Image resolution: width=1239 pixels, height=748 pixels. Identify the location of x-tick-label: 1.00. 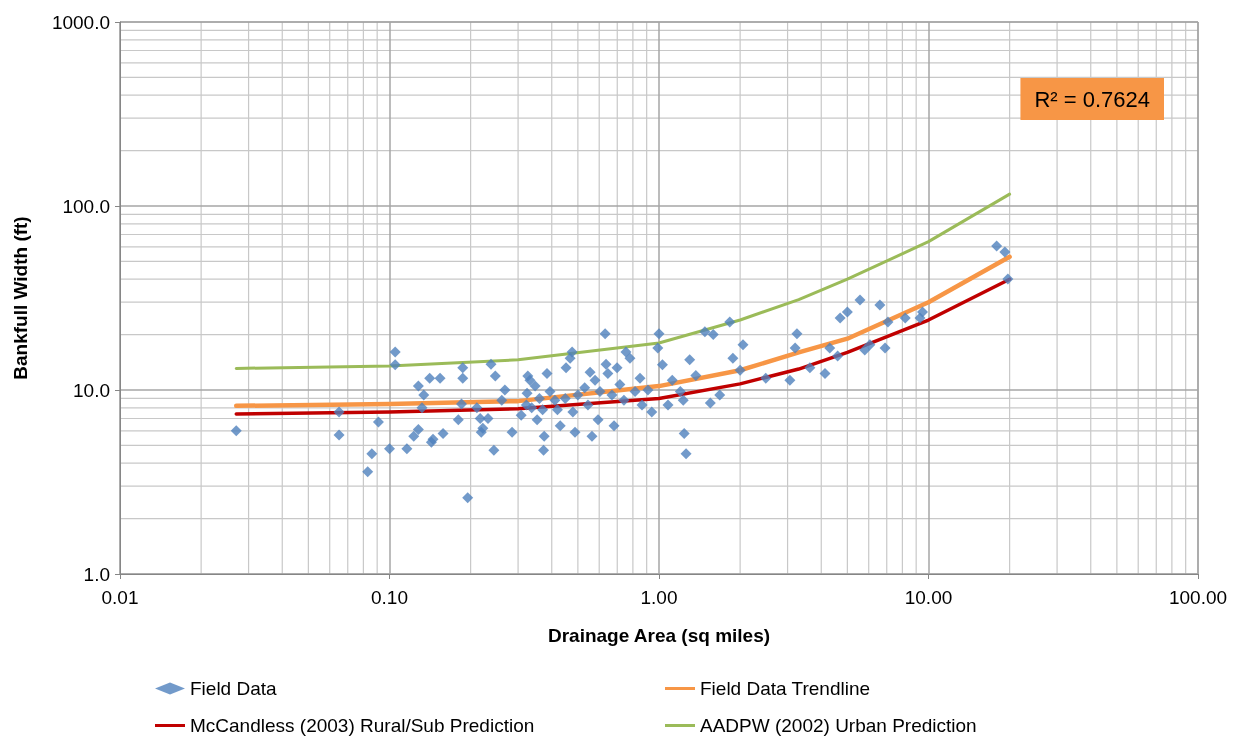
(659, 597).